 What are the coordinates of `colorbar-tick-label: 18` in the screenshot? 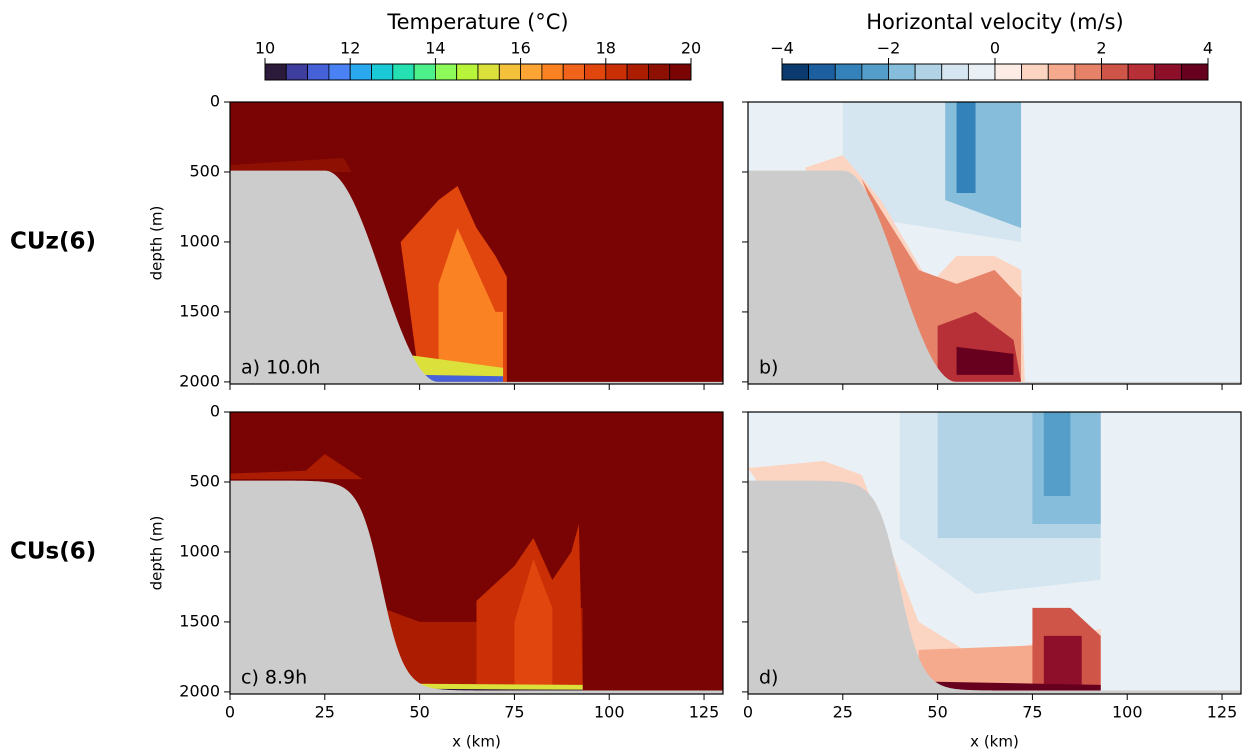 It's located at (606, 48).